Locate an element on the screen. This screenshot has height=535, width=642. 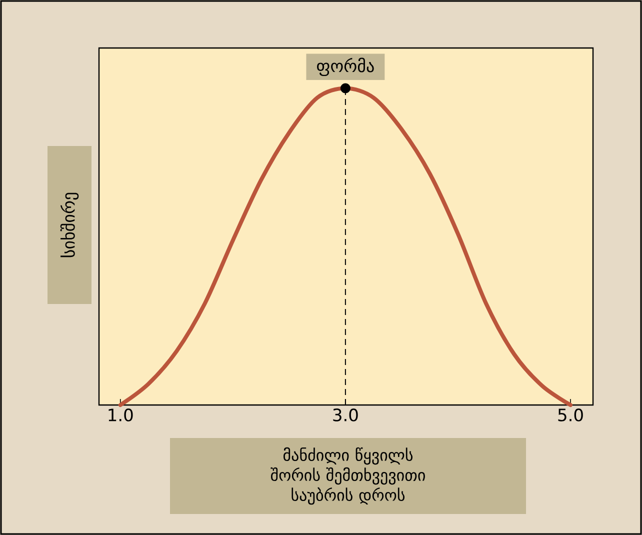
x-tick-label: 3.0 is located at coordinates (345, 415).